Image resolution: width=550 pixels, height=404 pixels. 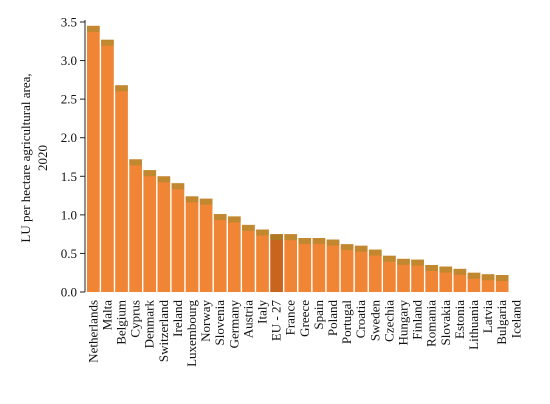 What do you see at coordinates (69, 22) in the screenshot?
I see `y-tick-label: 3.5` at bounding box center [69, 22].